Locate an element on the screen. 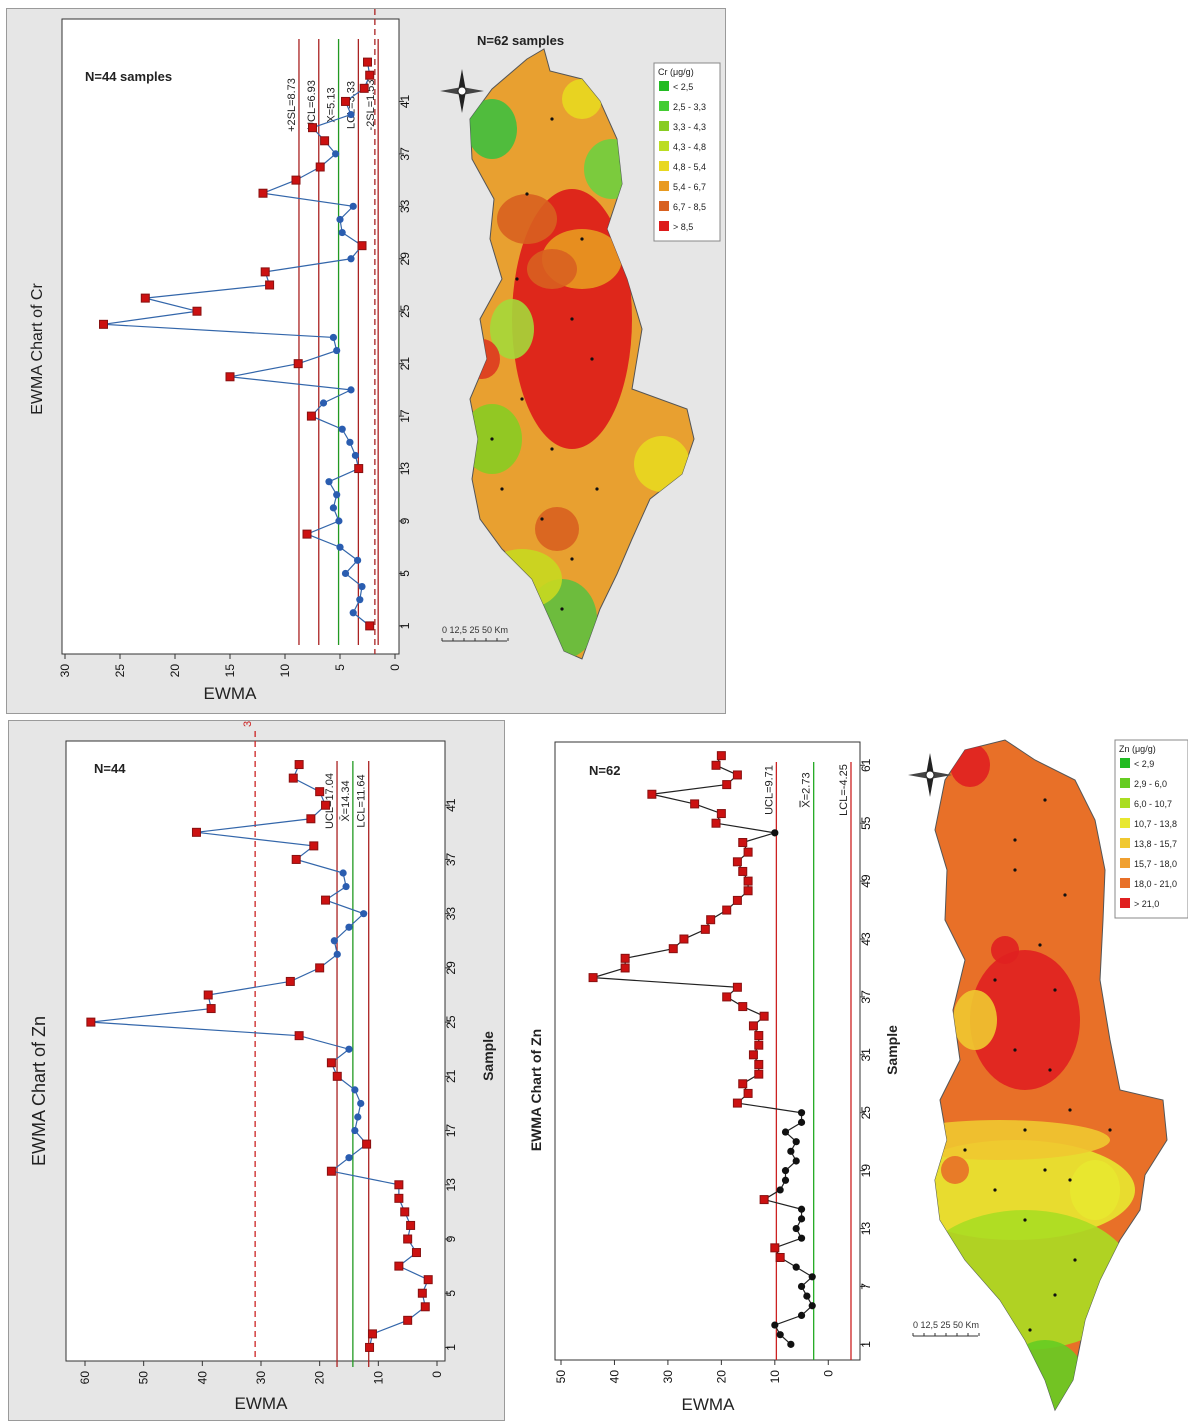 The image size is (1188, 1421). plot-area is located at coordinates (707, 1051).